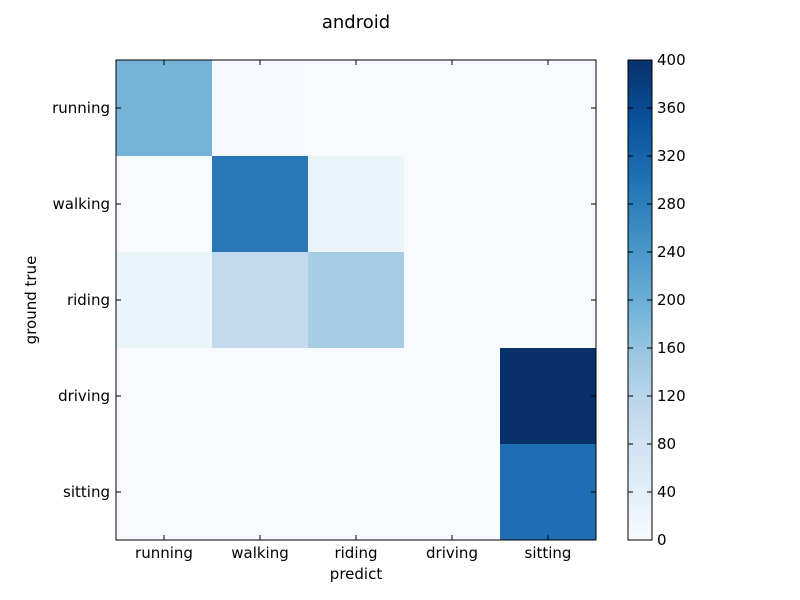 This screenshot has height=600, width=800. I want to click on y-tick-label: running, so click(81, 108).